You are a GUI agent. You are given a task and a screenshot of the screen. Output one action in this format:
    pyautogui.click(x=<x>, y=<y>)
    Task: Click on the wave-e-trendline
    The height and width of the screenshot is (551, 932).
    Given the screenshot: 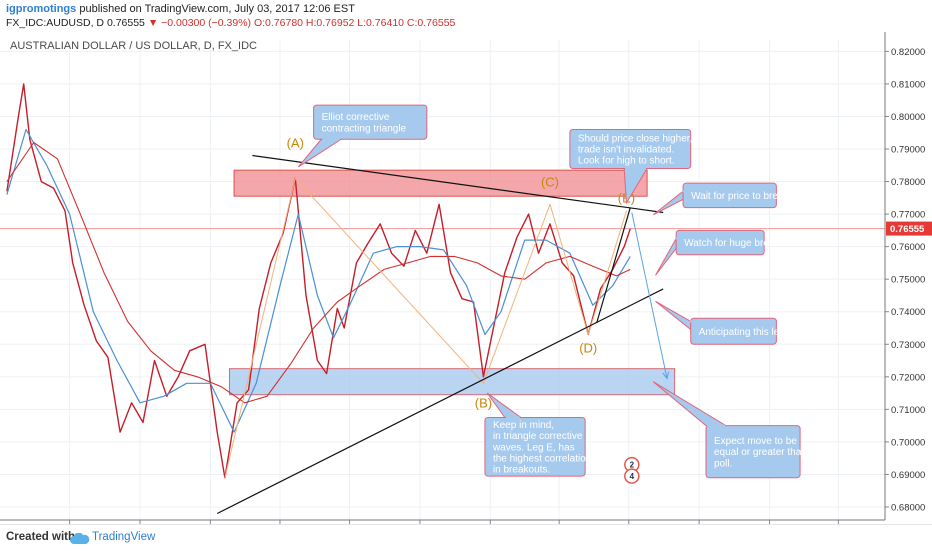 What is the action you would take?
    pyautogui.click(x=613, y=265)
    